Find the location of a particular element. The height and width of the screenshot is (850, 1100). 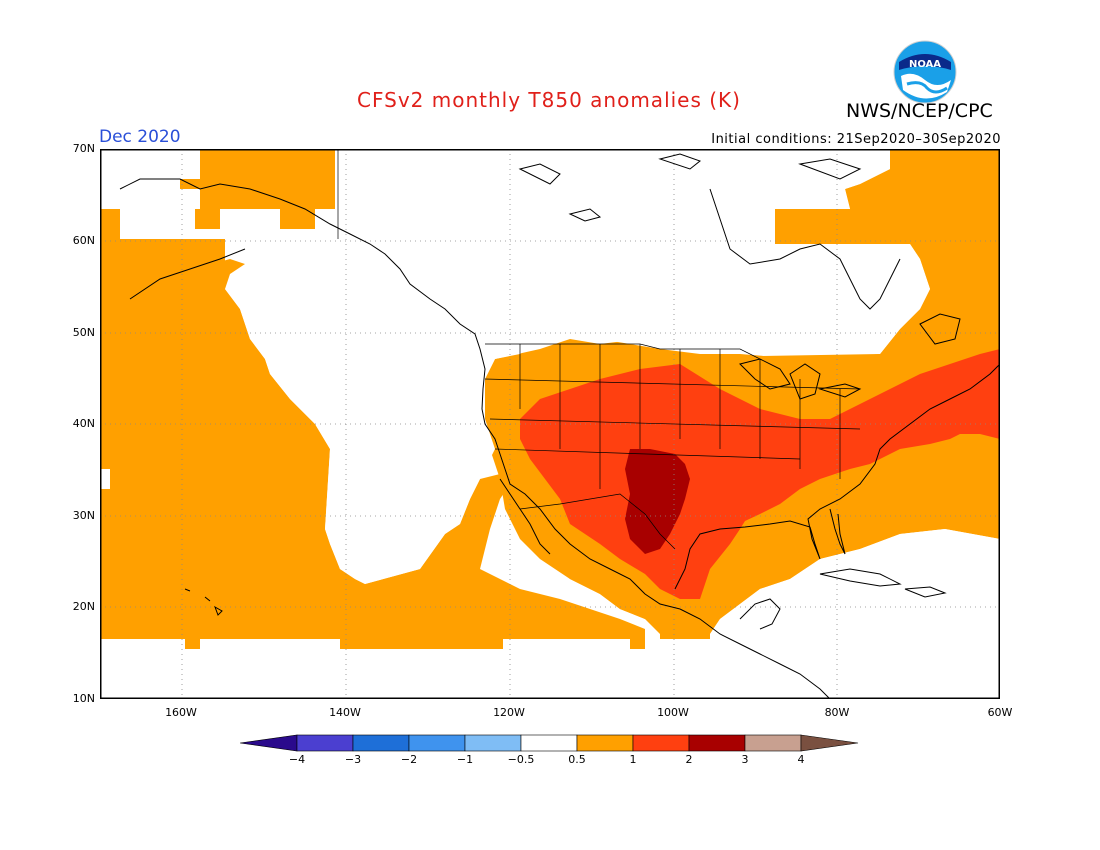

lat-label-20n: 20N is located at coordinates (83, 606).